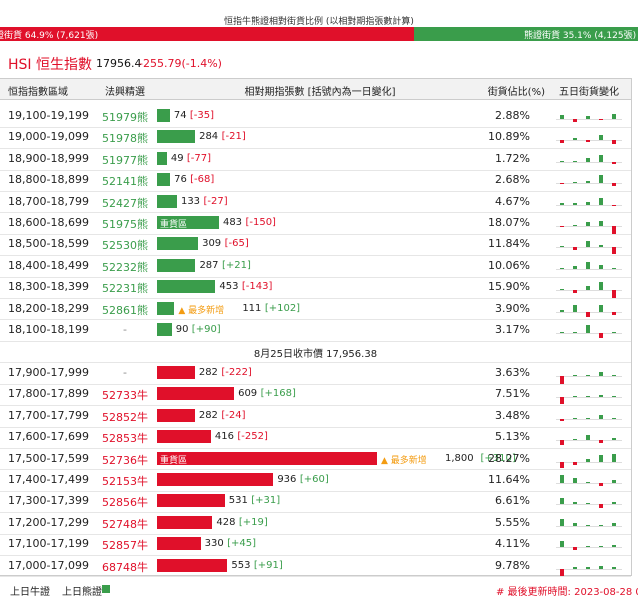 This screenshot has width=638, height=605. What do you see at coordinates (48, 394) in the screenshot?
I see `range: 17,800-17,899` at bounding box center [48, 394].